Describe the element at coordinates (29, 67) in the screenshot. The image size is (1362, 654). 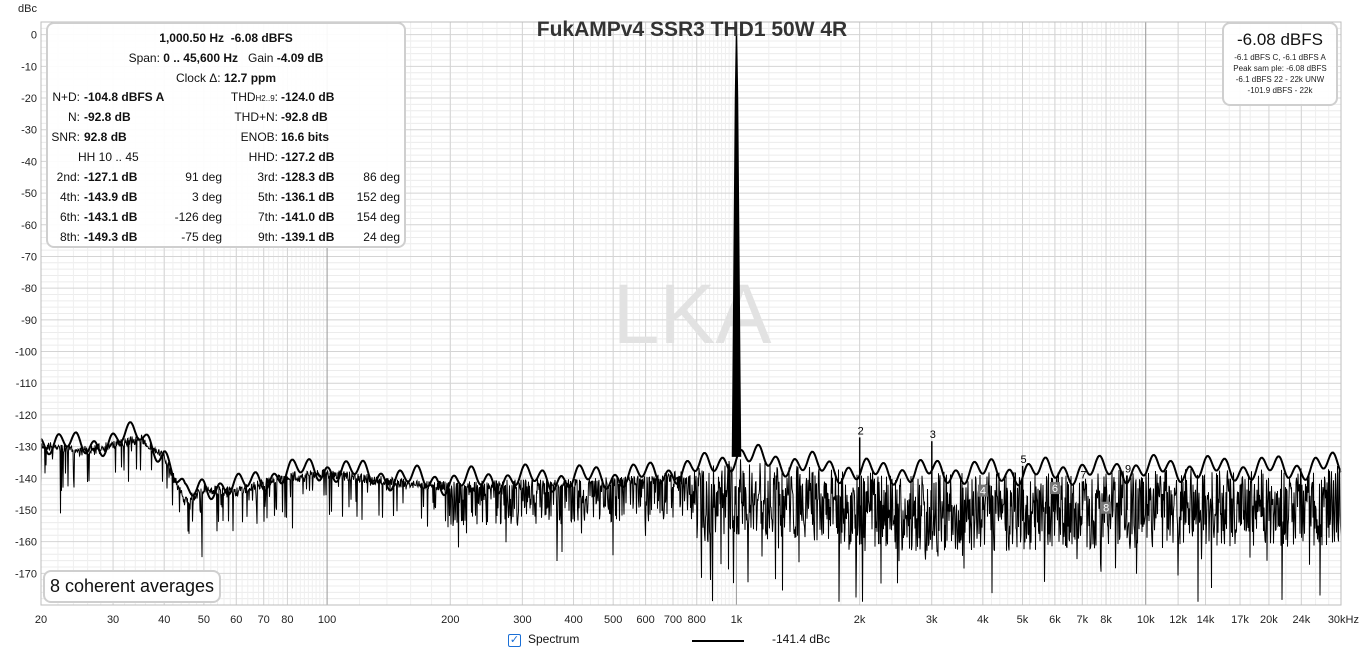
I see `y-tick-label: -10` at that location.